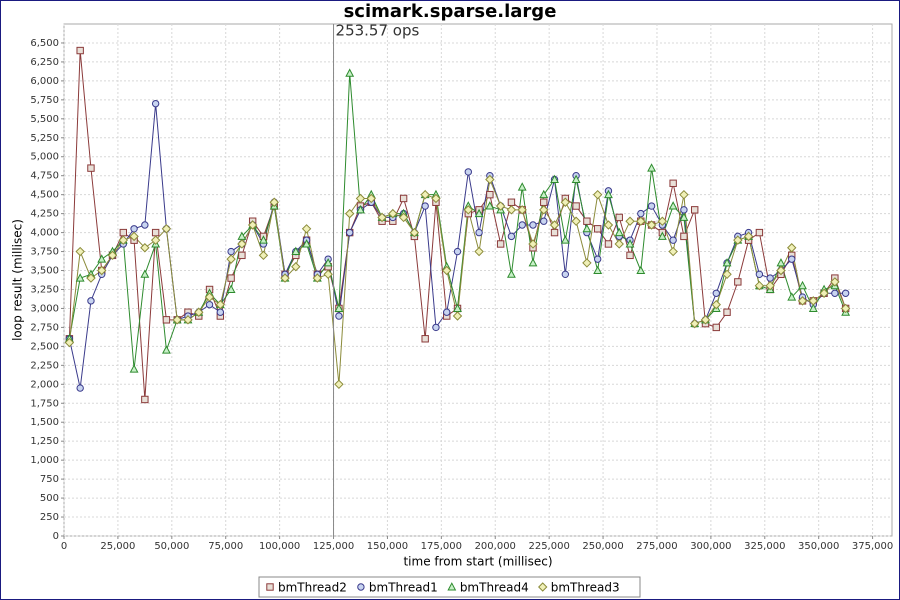  Describe the element at coordinates (44, 100) in the screenshot. I see `y-tick-label: 5,750` at that location.